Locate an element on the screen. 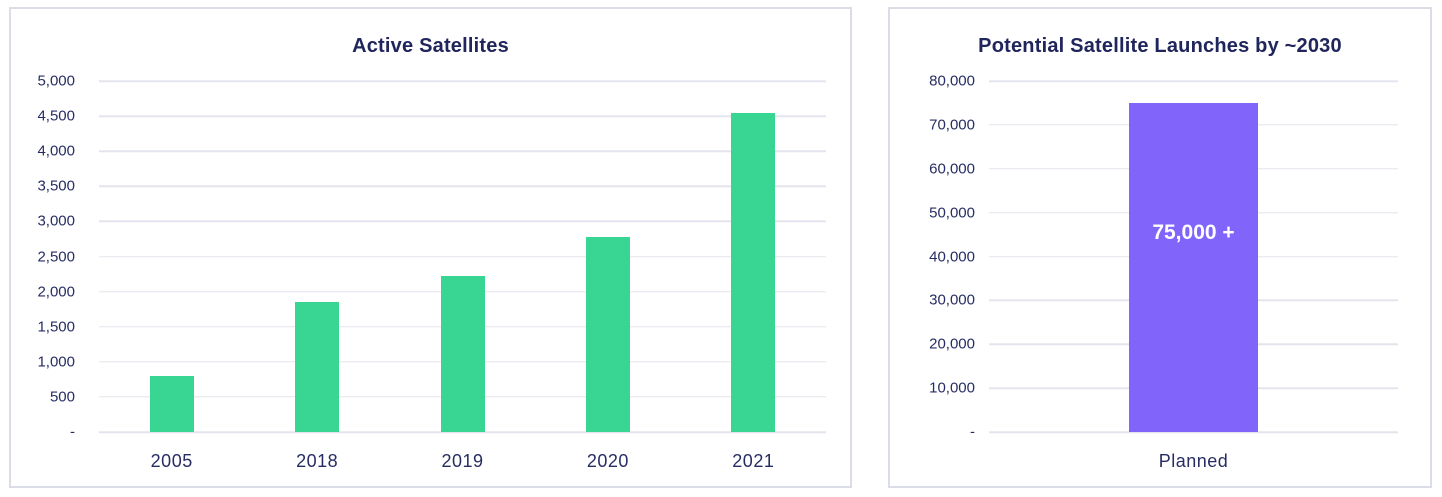 The height and width of the screenshot is (497, 1442). y-axis-tick-label: 4,500 is located at coordinates (56, 116).